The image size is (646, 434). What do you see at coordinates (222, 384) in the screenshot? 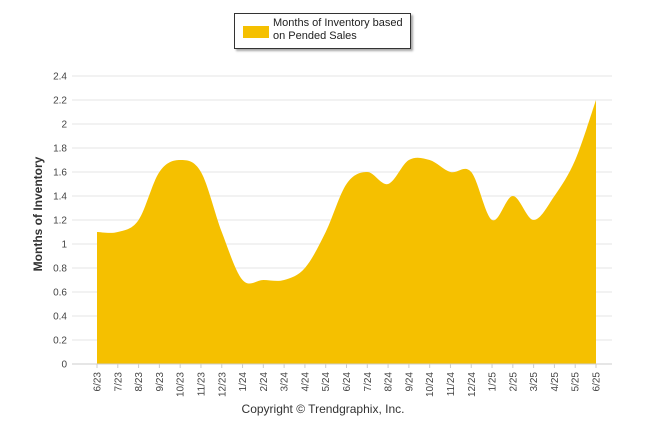
I see `x-tick-label: 12/23` at bounding box center [222, 384].